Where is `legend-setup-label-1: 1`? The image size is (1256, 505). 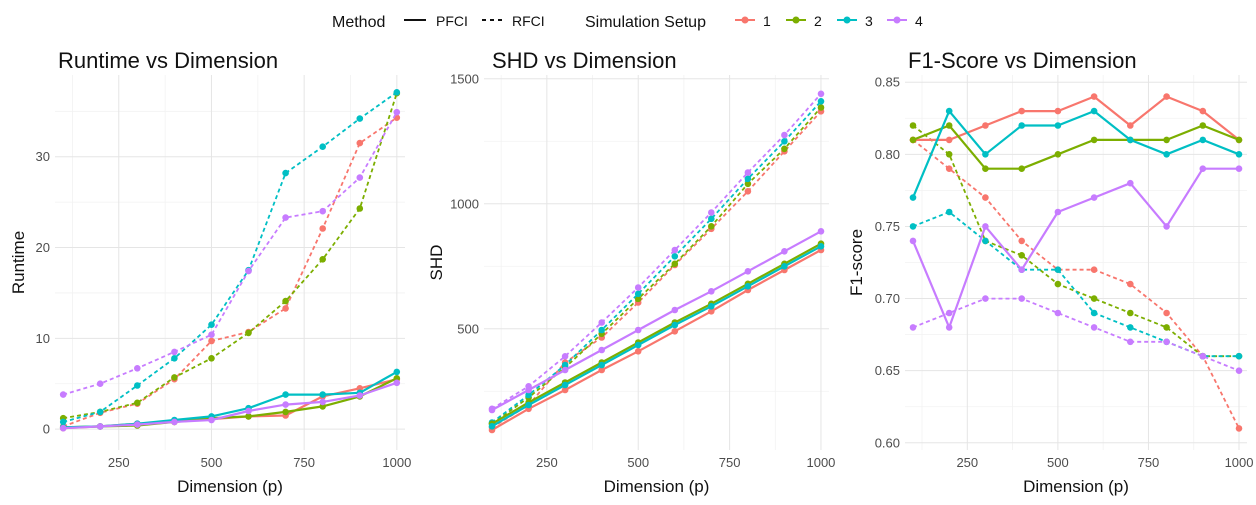
legend-setup-label-1: 1 is located at coordinates (767, 21).